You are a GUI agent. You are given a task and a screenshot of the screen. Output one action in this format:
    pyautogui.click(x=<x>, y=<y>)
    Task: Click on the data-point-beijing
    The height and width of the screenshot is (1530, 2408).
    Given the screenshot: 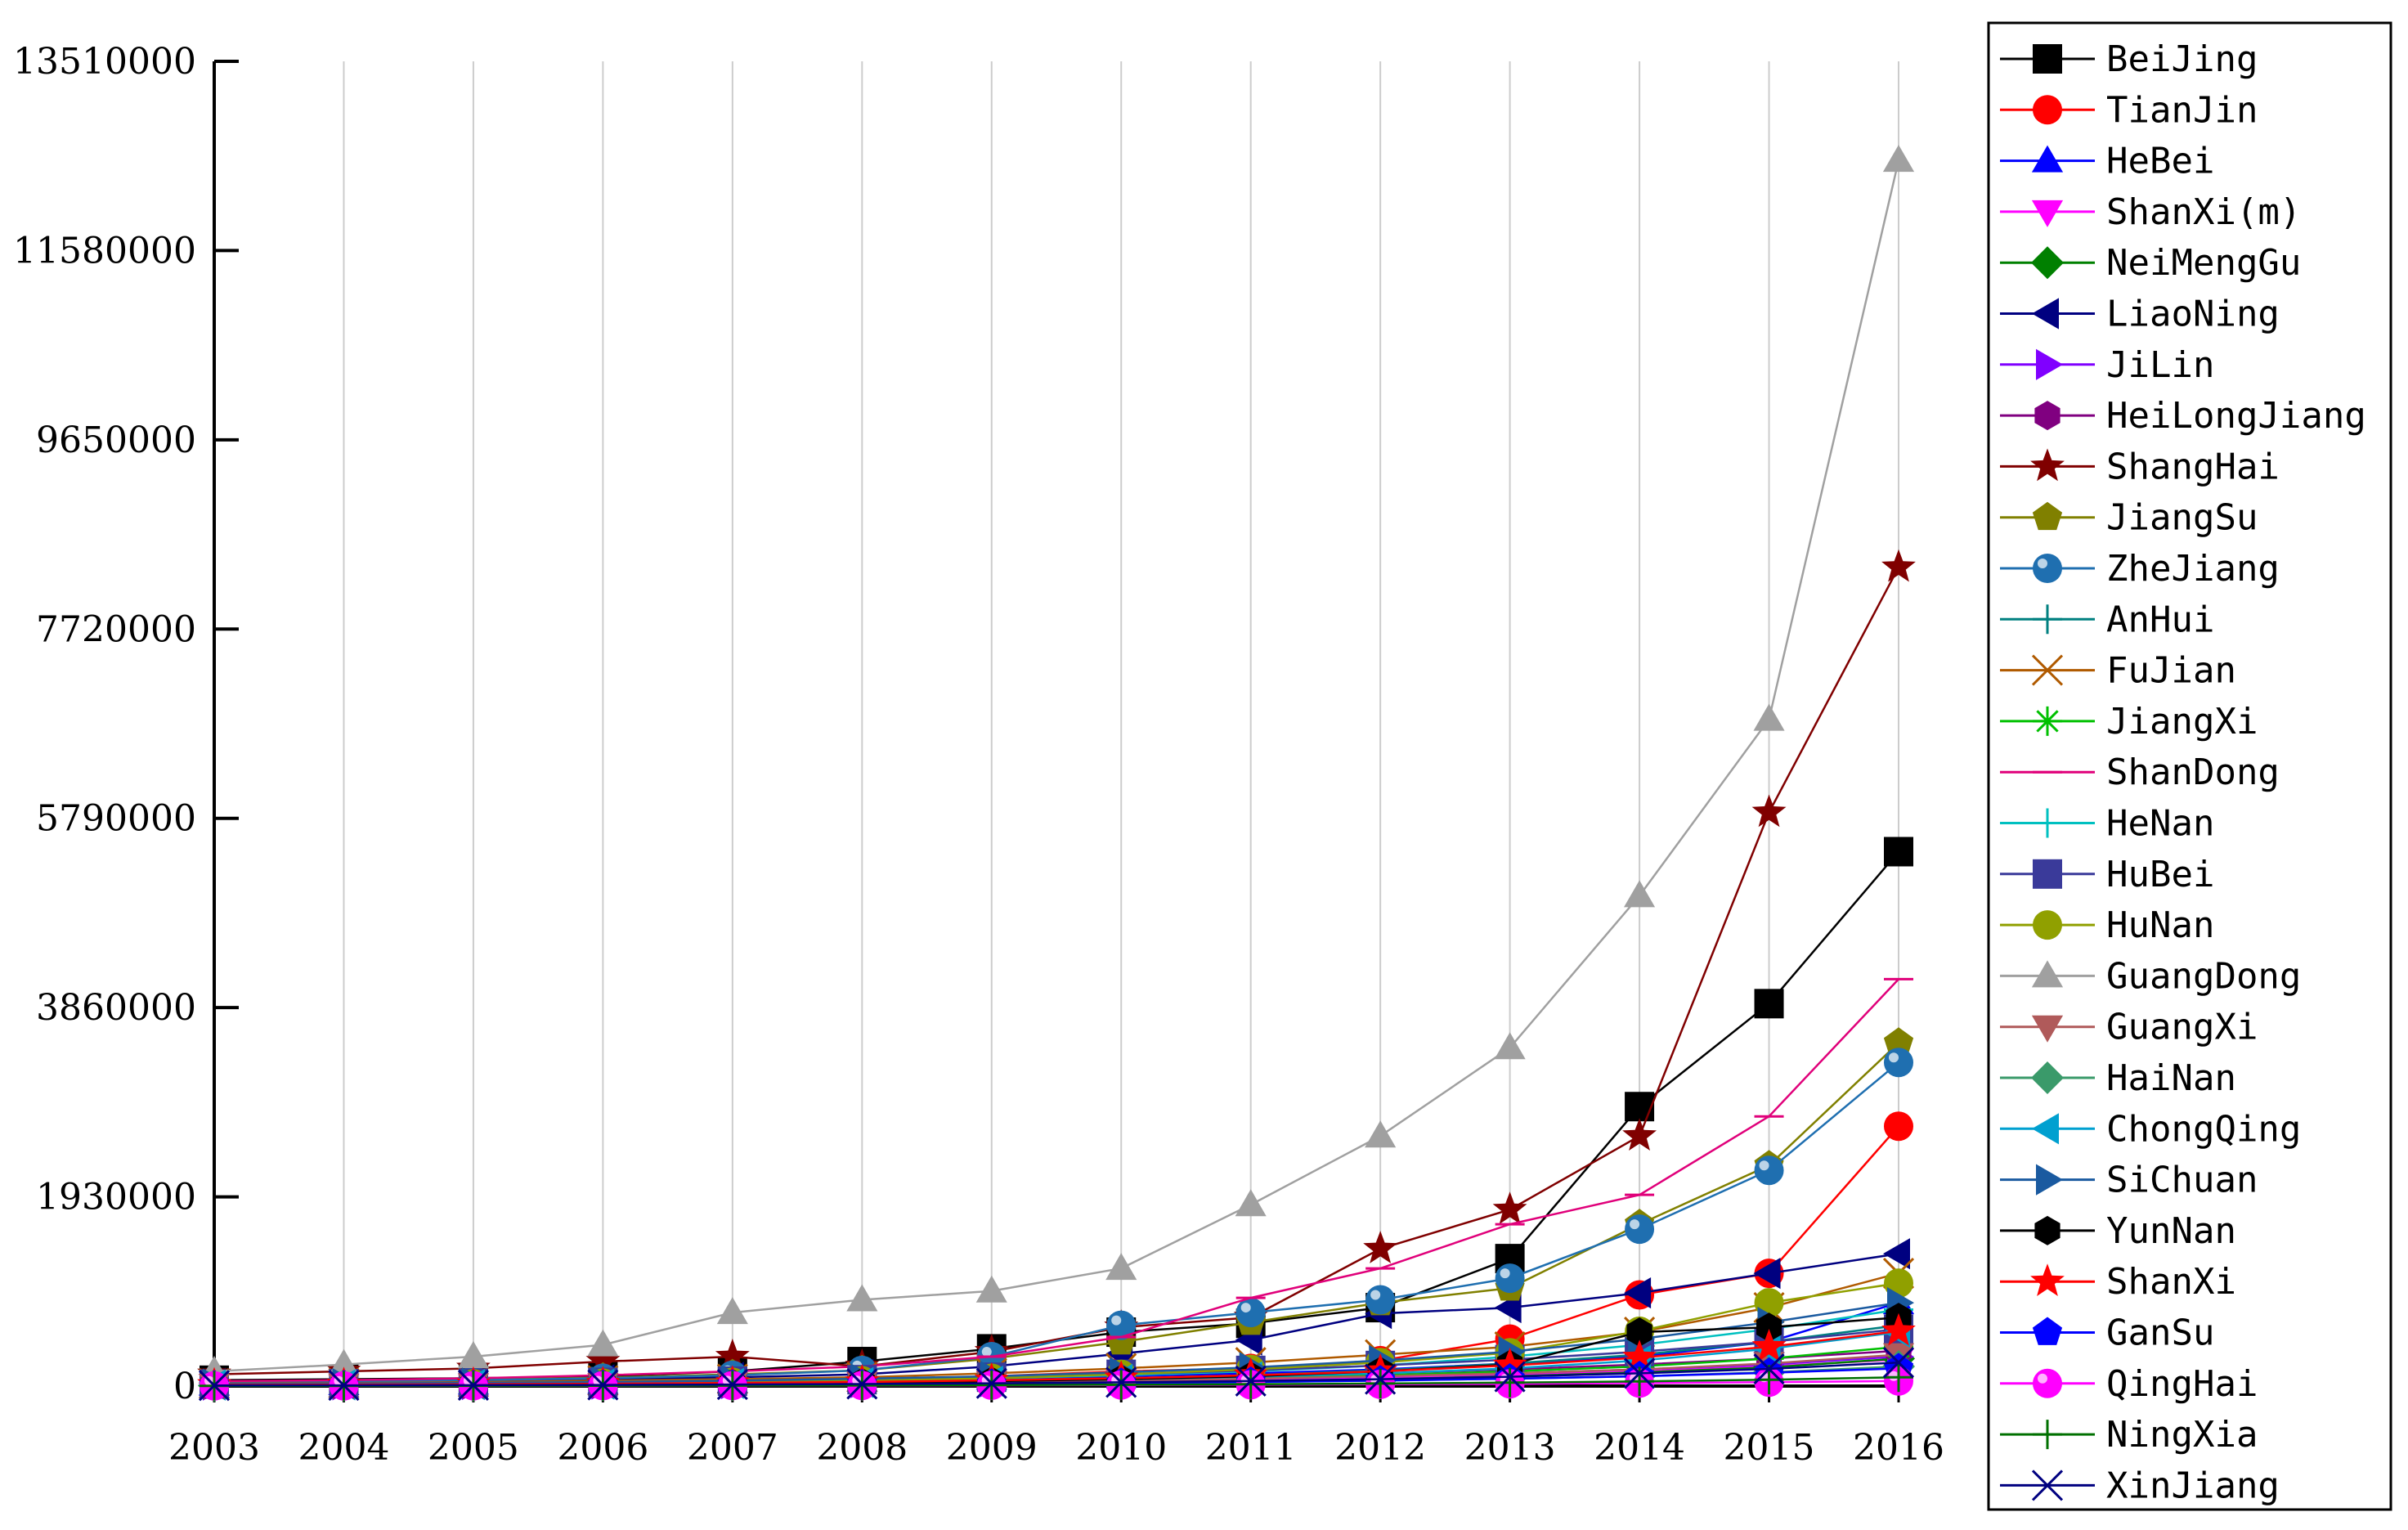 What is the action you would take?
    pyautogui.click(x=1769, y=1004)
    